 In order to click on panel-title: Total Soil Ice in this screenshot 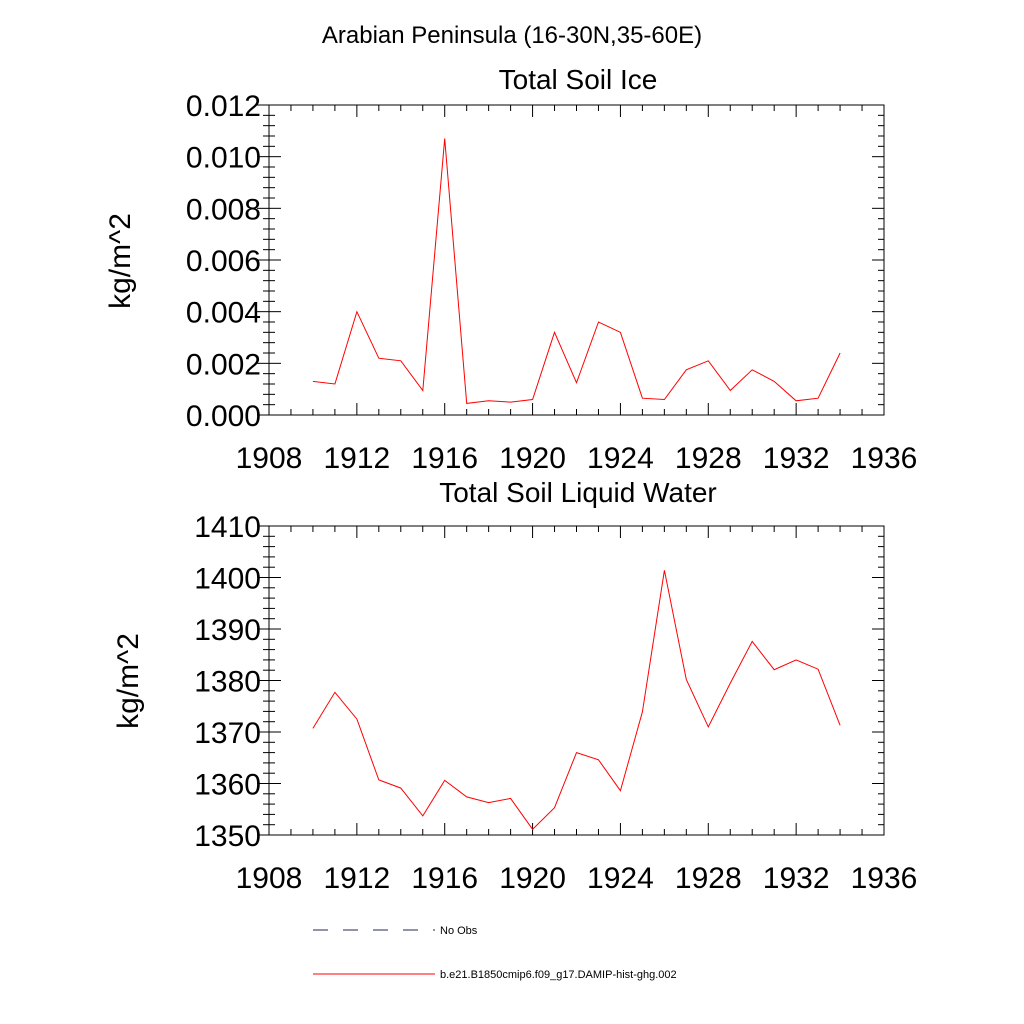, I will do `click(578, 79)`.